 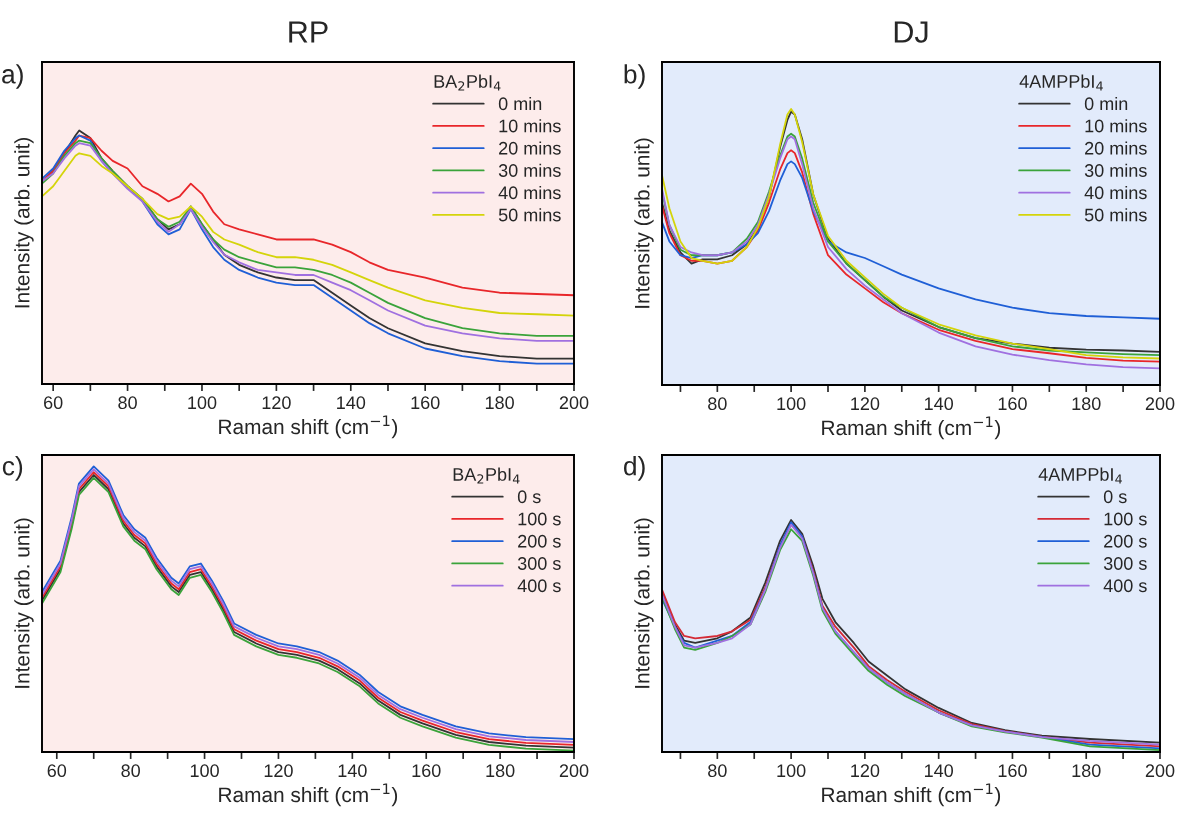 I want to click on text: d), so click(x=634, y=468).